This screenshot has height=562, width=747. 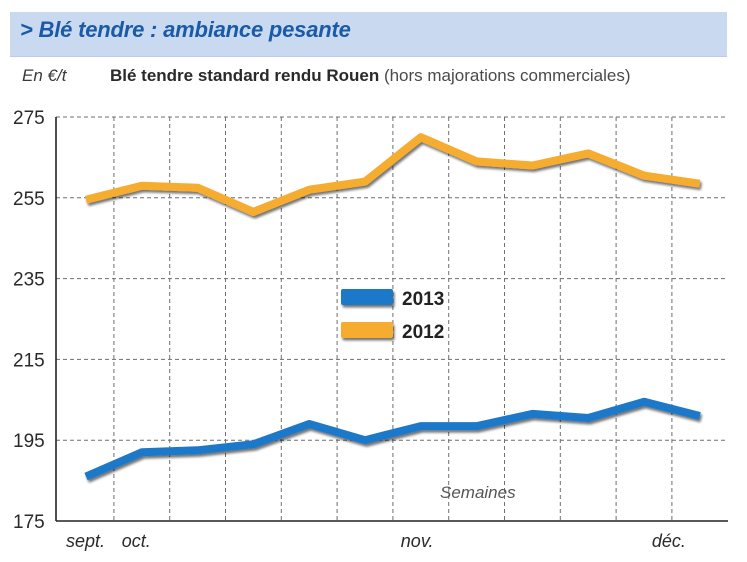 What do you see at coordinates (367, 297) in the screenshot?
I see `legend-swatch-2013` at bounding box center [367, 297].